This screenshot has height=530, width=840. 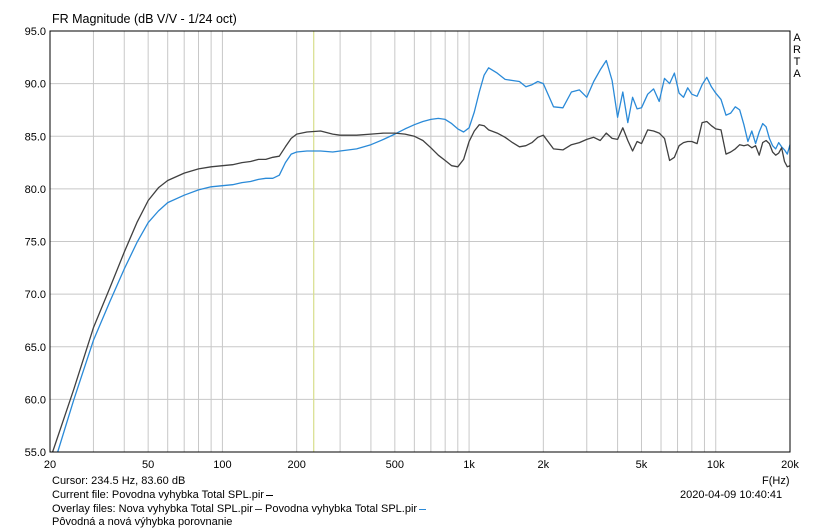 I want to click on cursor-readout: Cursor: 234.5 Hz, 83.60 dB, so click(x=119, y=481).